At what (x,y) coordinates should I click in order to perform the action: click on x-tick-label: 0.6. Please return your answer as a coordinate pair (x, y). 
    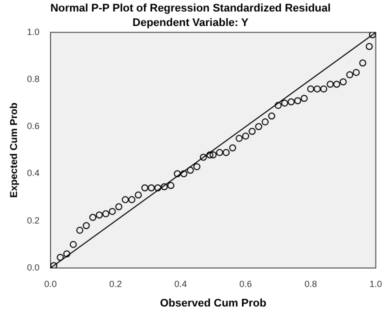
    Looking at the image, I should click on (245, 283).